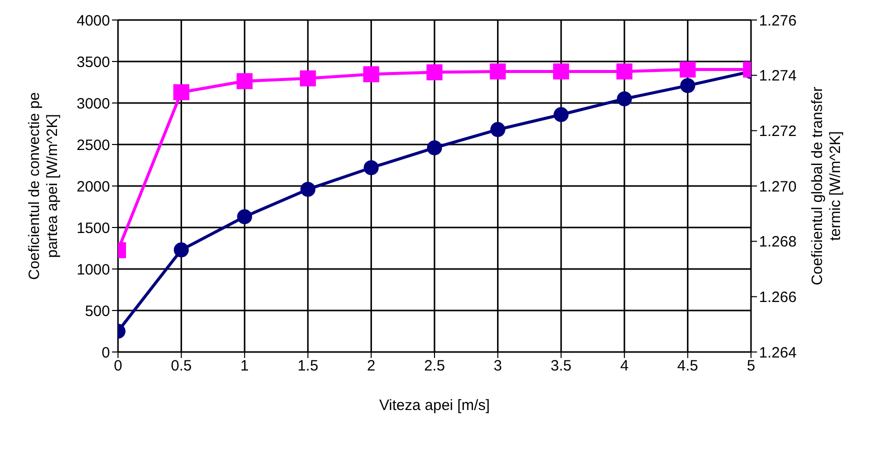 The width and height of the screenshot is (889, 450). What do you see at coordinates (118, 366) in the screenshot?
I see `x-tick-label: 0` at bounding box center [118, 366].